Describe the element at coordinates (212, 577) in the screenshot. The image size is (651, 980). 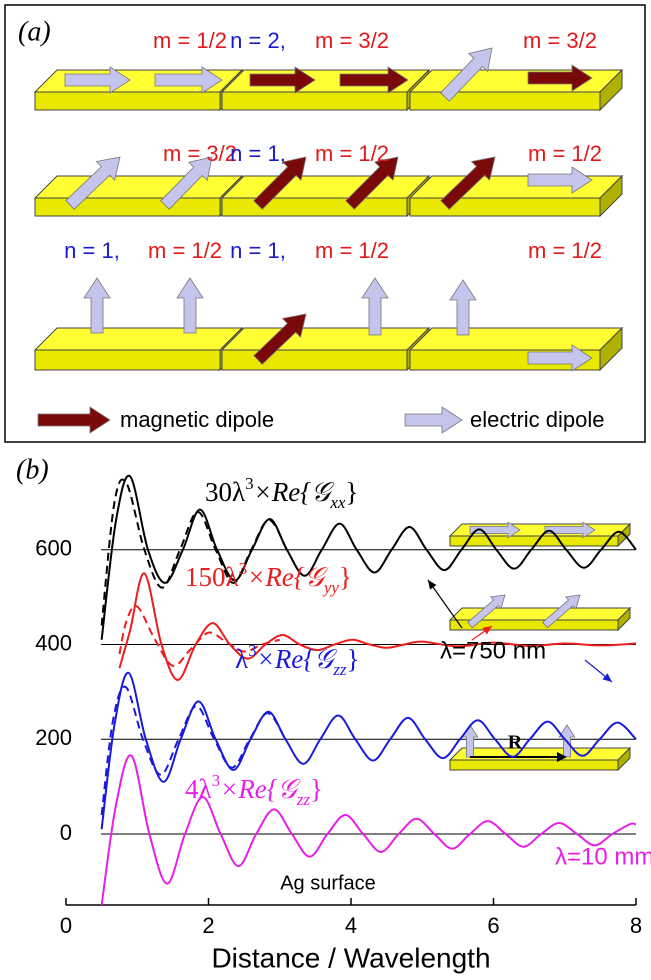
I see `label-part: 150λ` at that location.